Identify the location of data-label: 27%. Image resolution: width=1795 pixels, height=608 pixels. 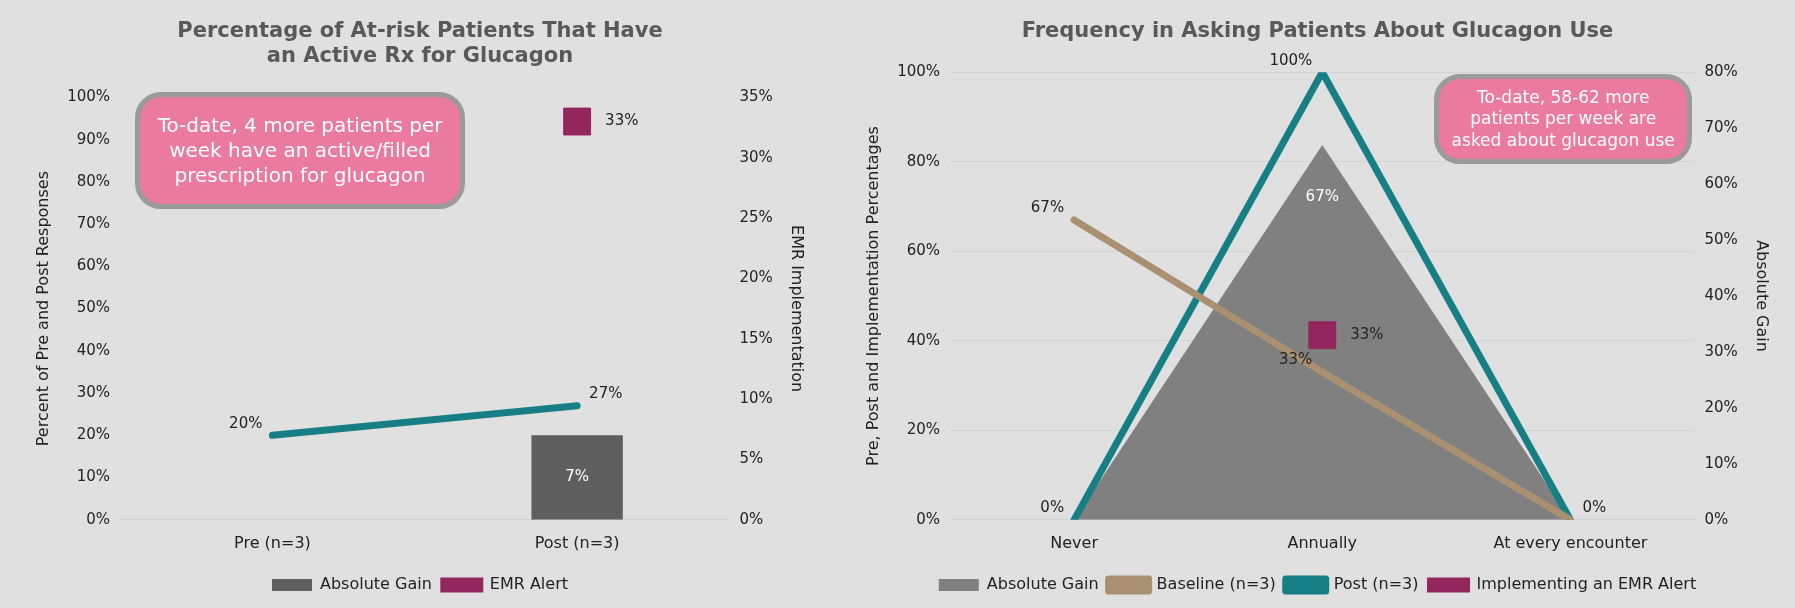
(606, 393).